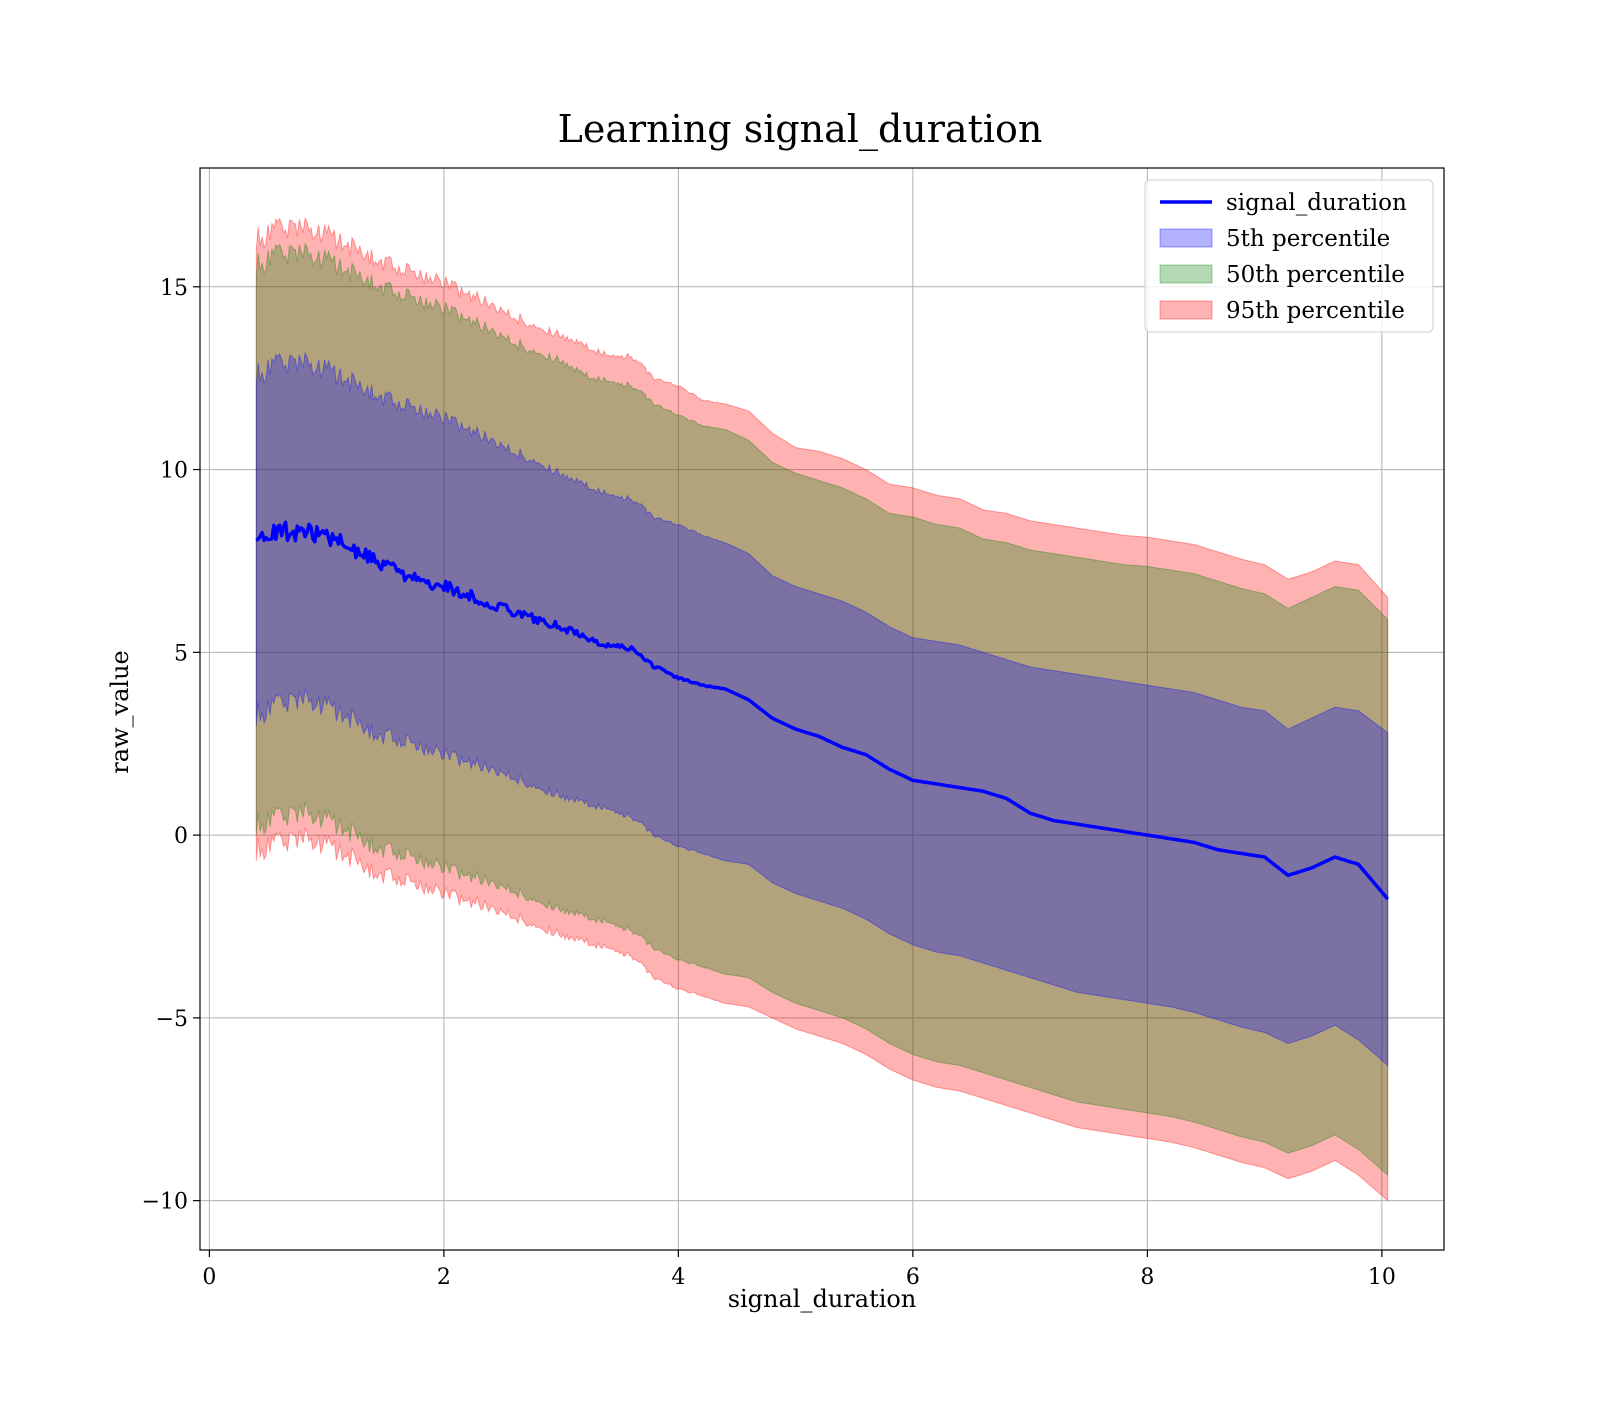 This screenshot has height=1404, width=1600. Describe the element at coordinates (800, 129) in the screenshot. I see `chart-title: Learning signal_duration` at that location.